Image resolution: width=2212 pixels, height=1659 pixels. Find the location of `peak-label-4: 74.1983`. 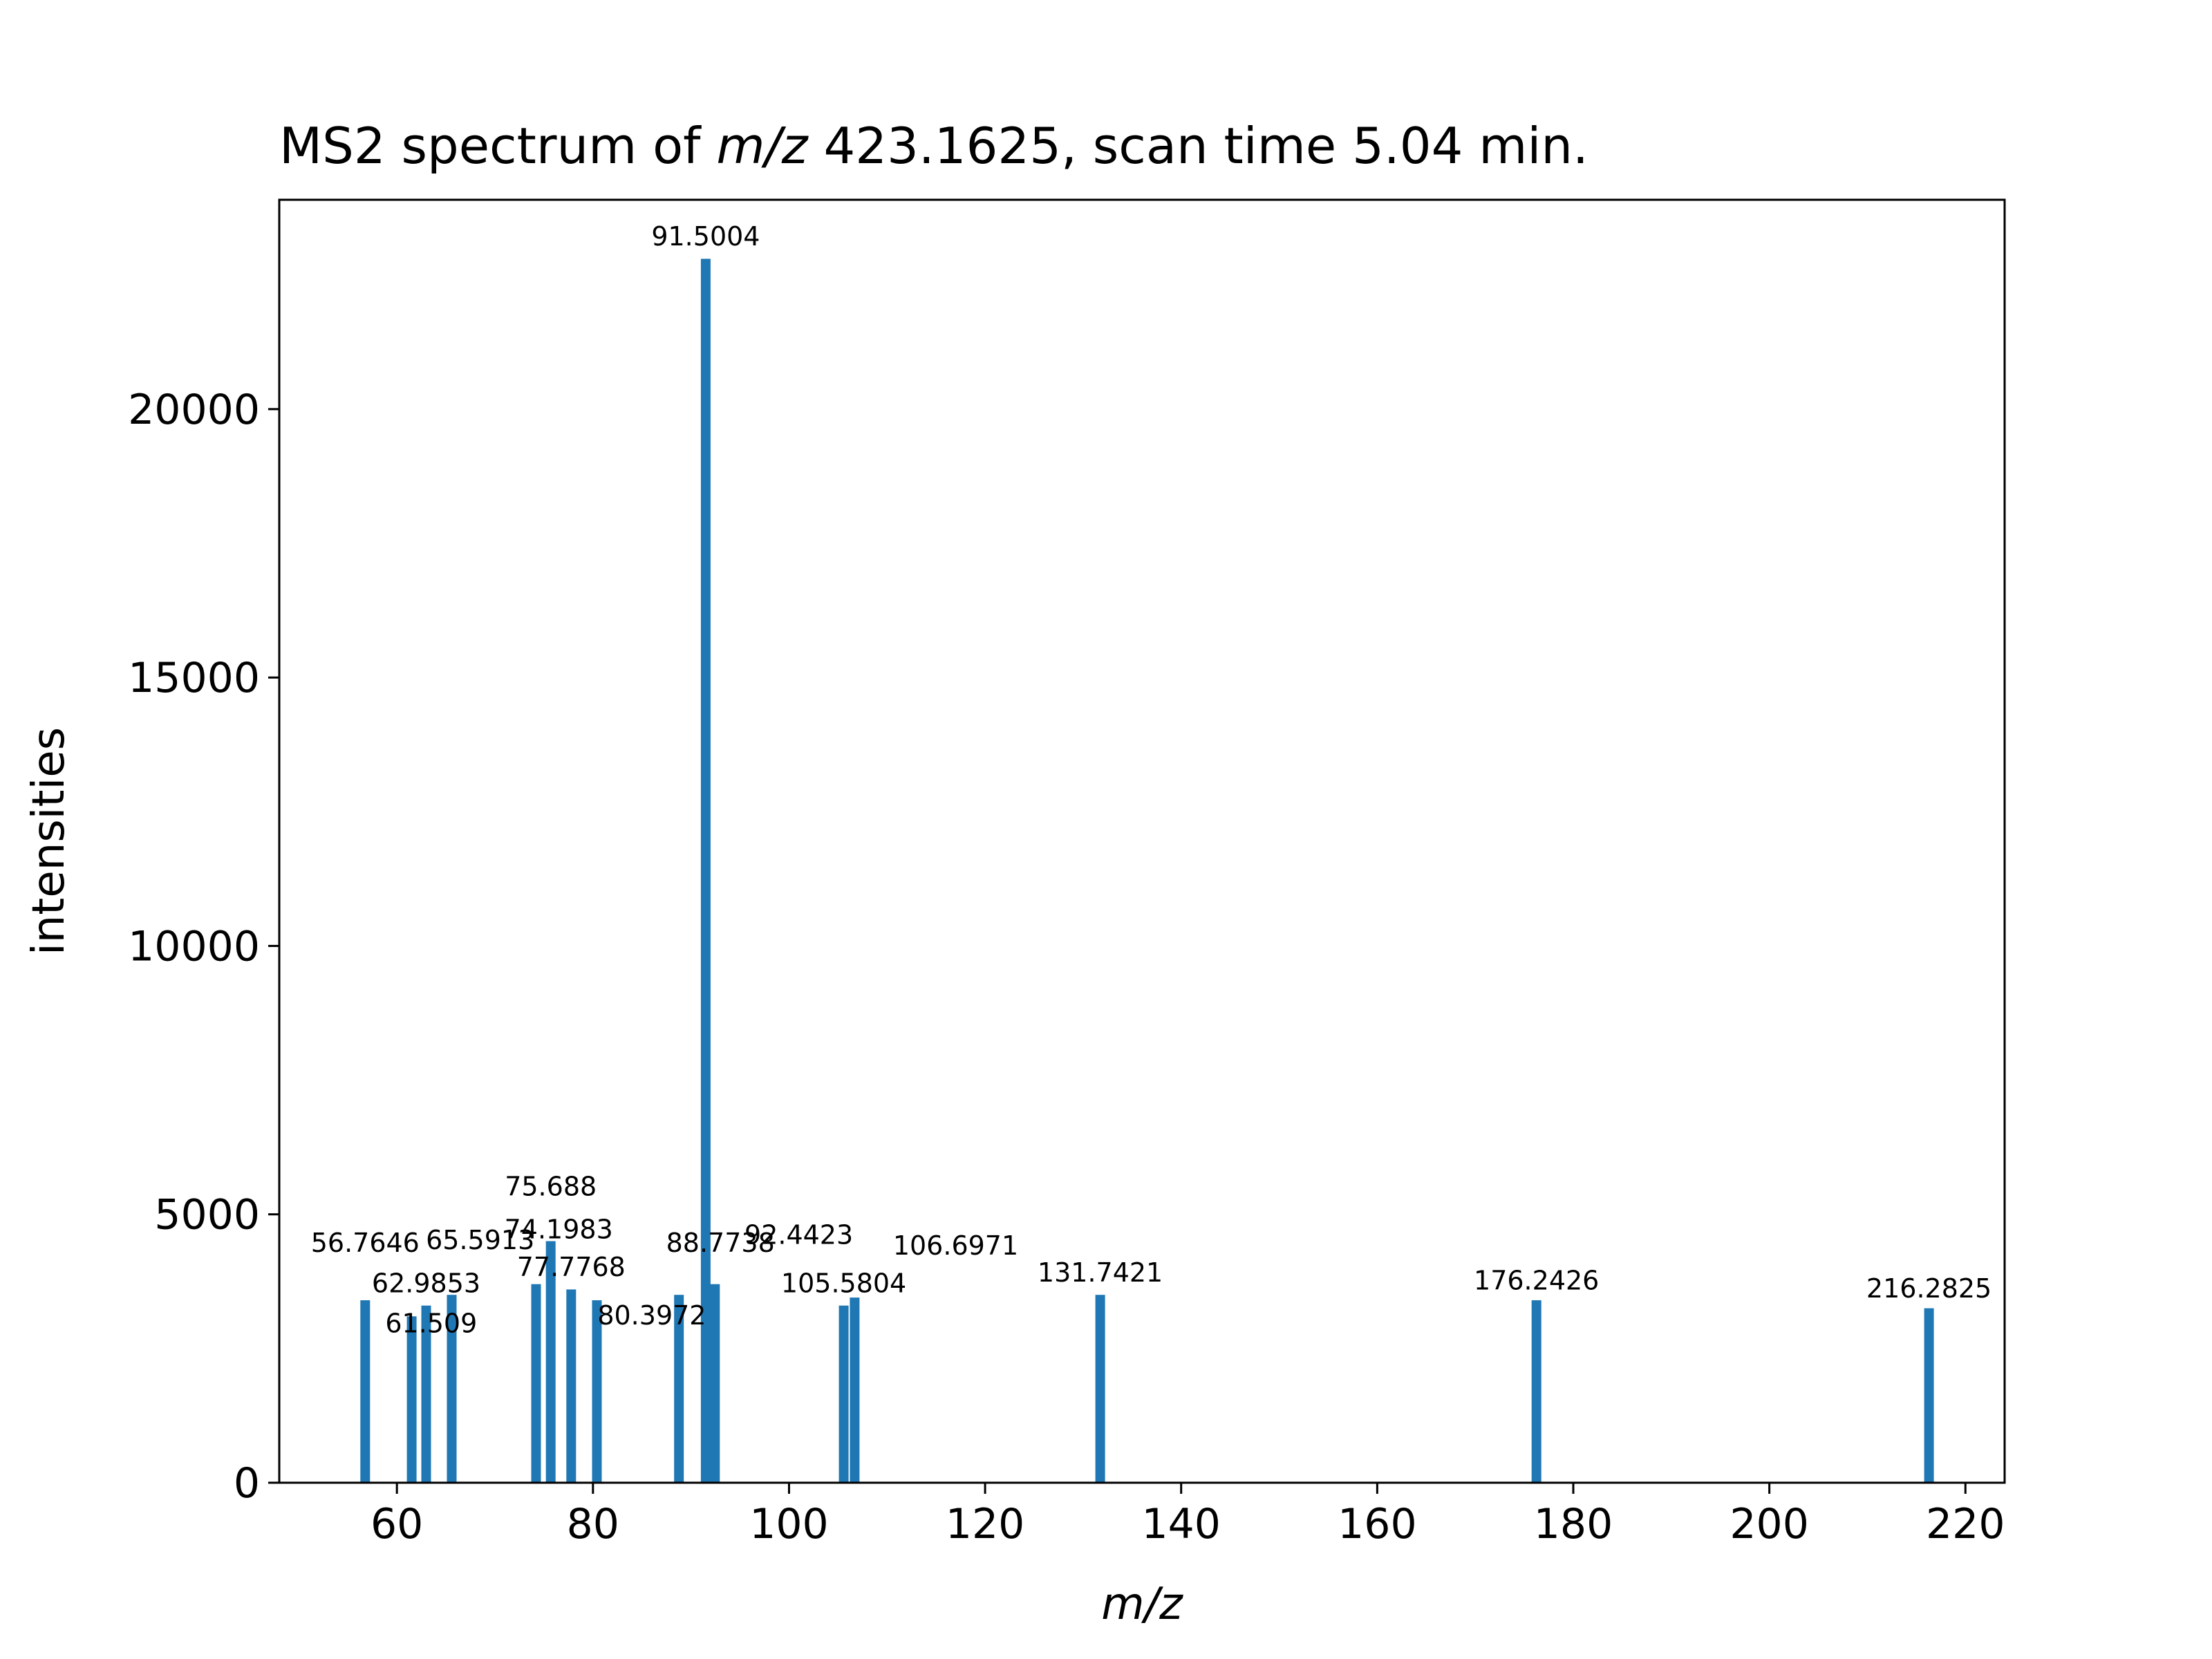

peak-label-4: 74.1983 is located at coordinates (559, 1230).